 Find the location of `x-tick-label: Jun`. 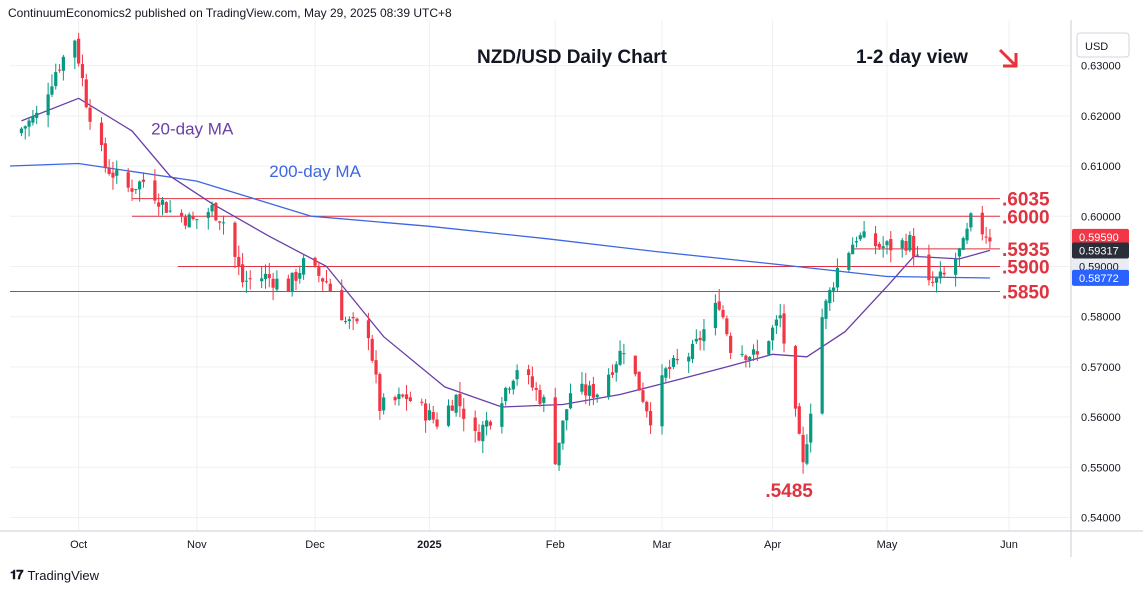

x-tick-label: Jun is located at coordinates (1009, 545).